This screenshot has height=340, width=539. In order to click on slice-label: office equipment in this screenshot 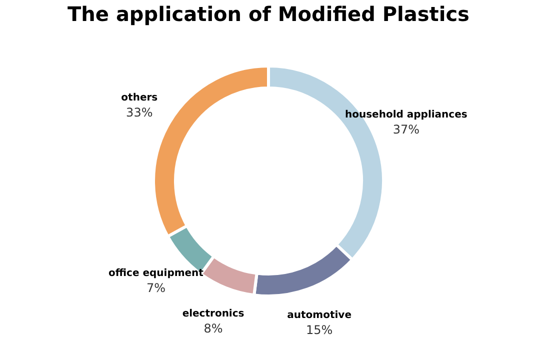, I will do `click(156, 274)`.